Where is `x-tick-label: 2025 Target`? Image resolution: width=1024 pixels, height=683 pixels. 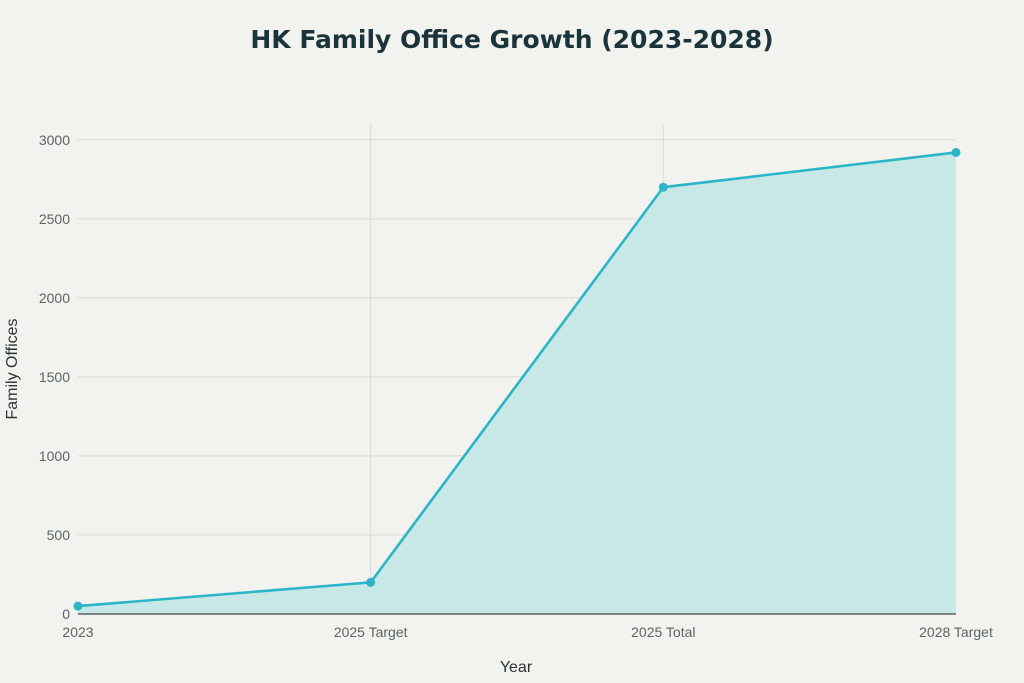
x-tick-label: 2025 Target is located at coordinates (371, 632).